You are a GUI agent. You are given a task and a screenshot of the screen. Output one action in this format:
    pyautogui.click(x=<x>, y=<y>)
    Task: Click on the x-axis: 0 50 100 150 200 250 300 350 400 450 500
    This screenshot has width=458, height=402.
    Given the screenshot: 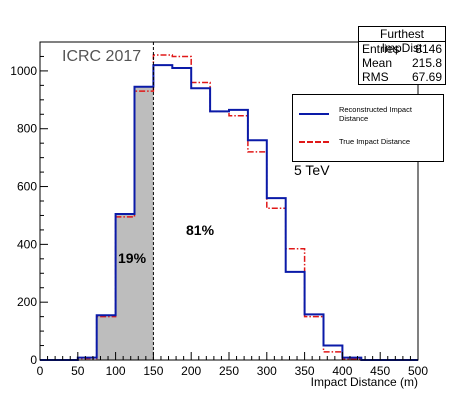 What is the action you would take?
    pyautogui.click(x=232, y=365)
    